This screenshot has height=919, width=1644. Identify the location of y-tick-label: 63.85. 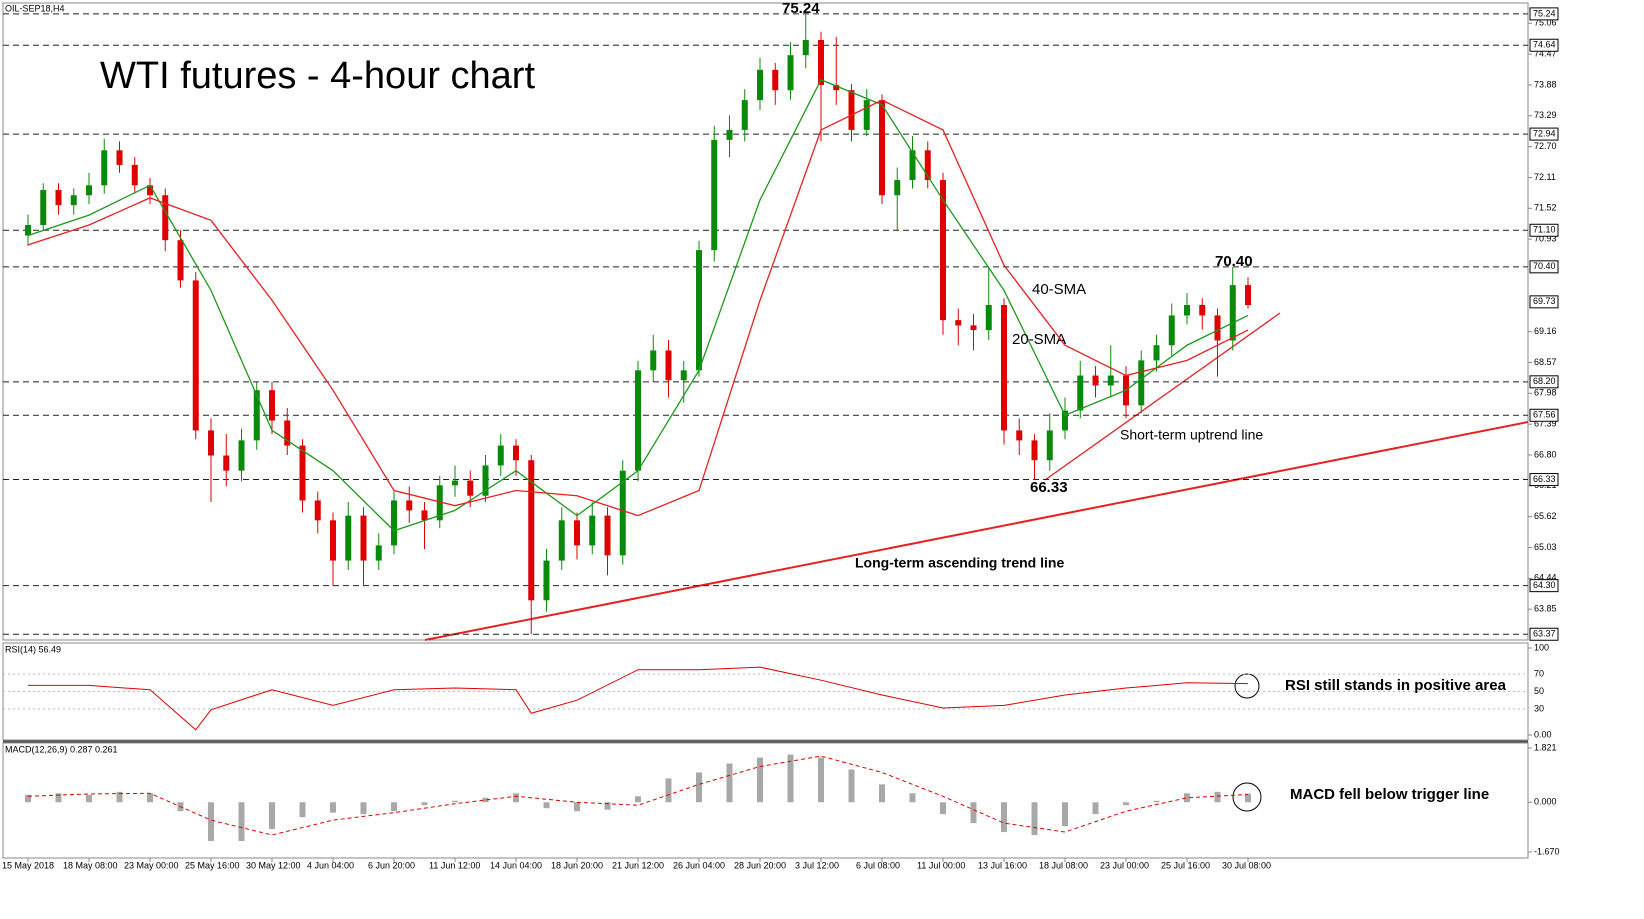
(1545, 609).